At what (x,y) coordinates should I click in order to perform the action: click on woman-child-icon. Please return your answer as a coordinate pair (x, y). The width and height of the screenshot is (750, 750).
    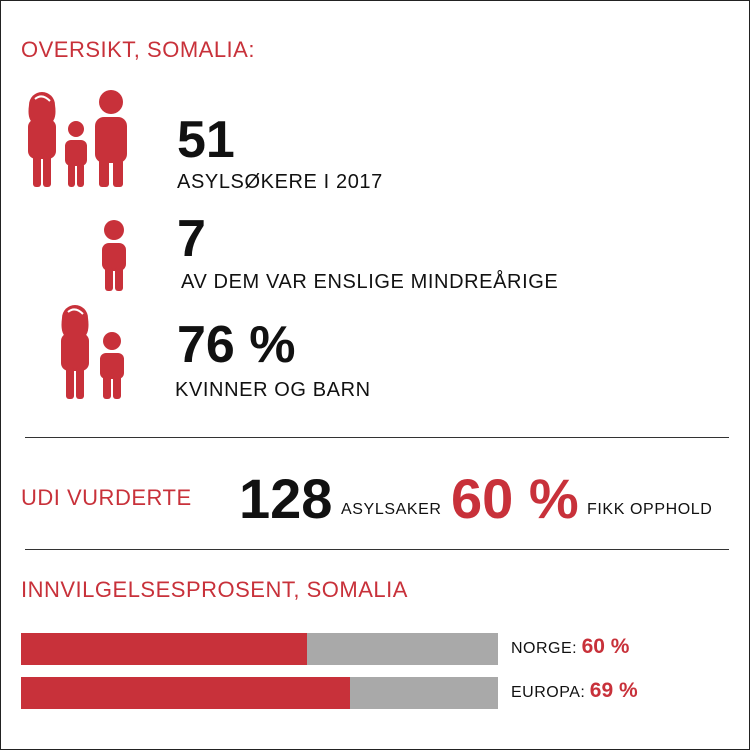
    Looking at the image, I should click on (95, 351).